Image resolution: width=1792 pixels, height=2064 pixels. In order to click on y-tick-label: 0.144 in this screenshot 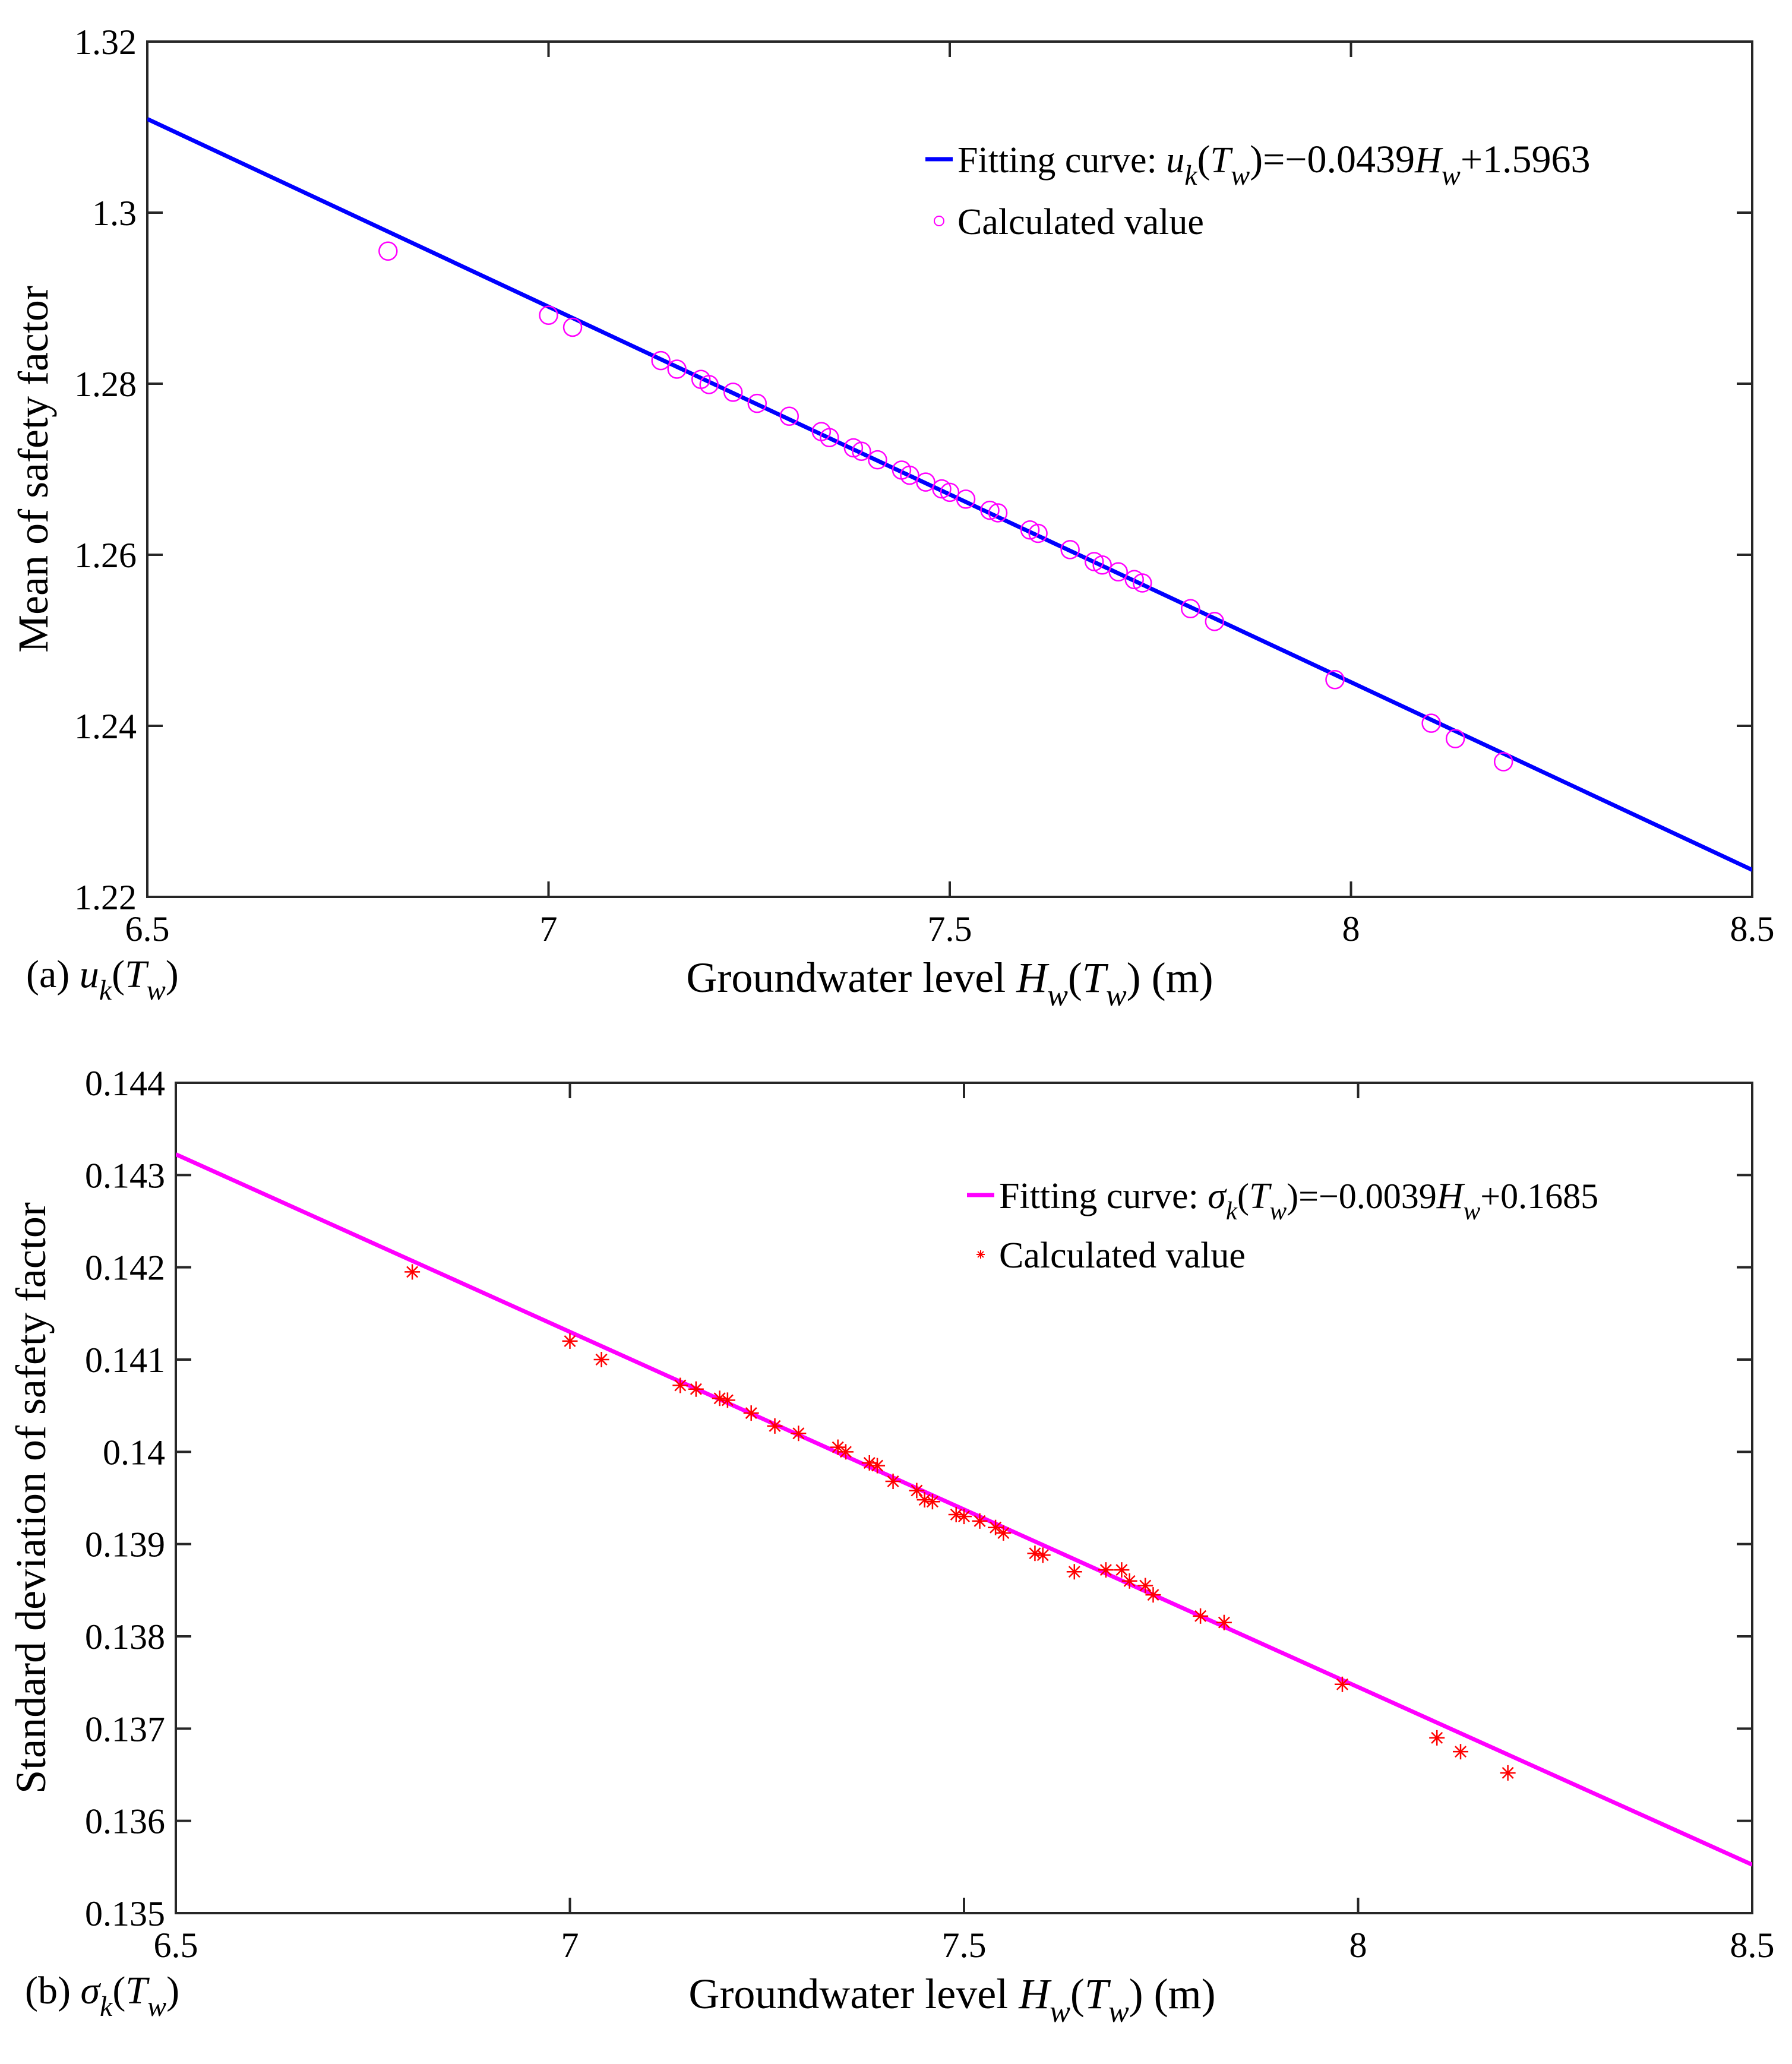, I will do `click(125, 1084)`.